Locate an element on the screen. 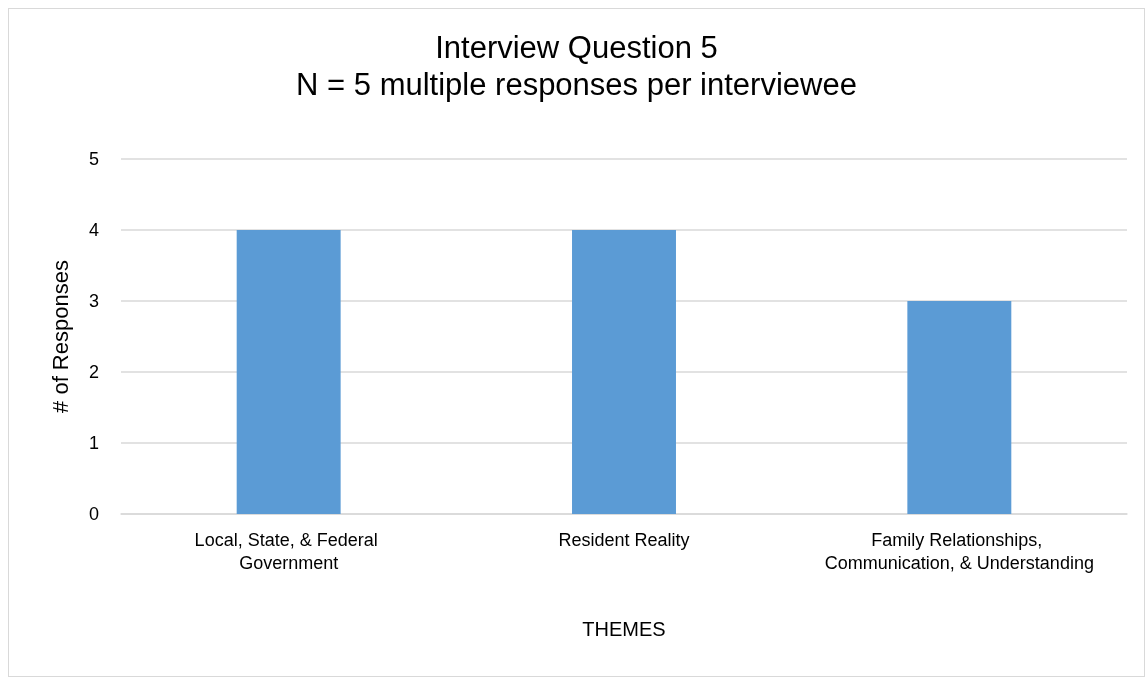 The image size is (1145, 677). x-tick-label: Resident Reality is located at coordinates (624, 539).